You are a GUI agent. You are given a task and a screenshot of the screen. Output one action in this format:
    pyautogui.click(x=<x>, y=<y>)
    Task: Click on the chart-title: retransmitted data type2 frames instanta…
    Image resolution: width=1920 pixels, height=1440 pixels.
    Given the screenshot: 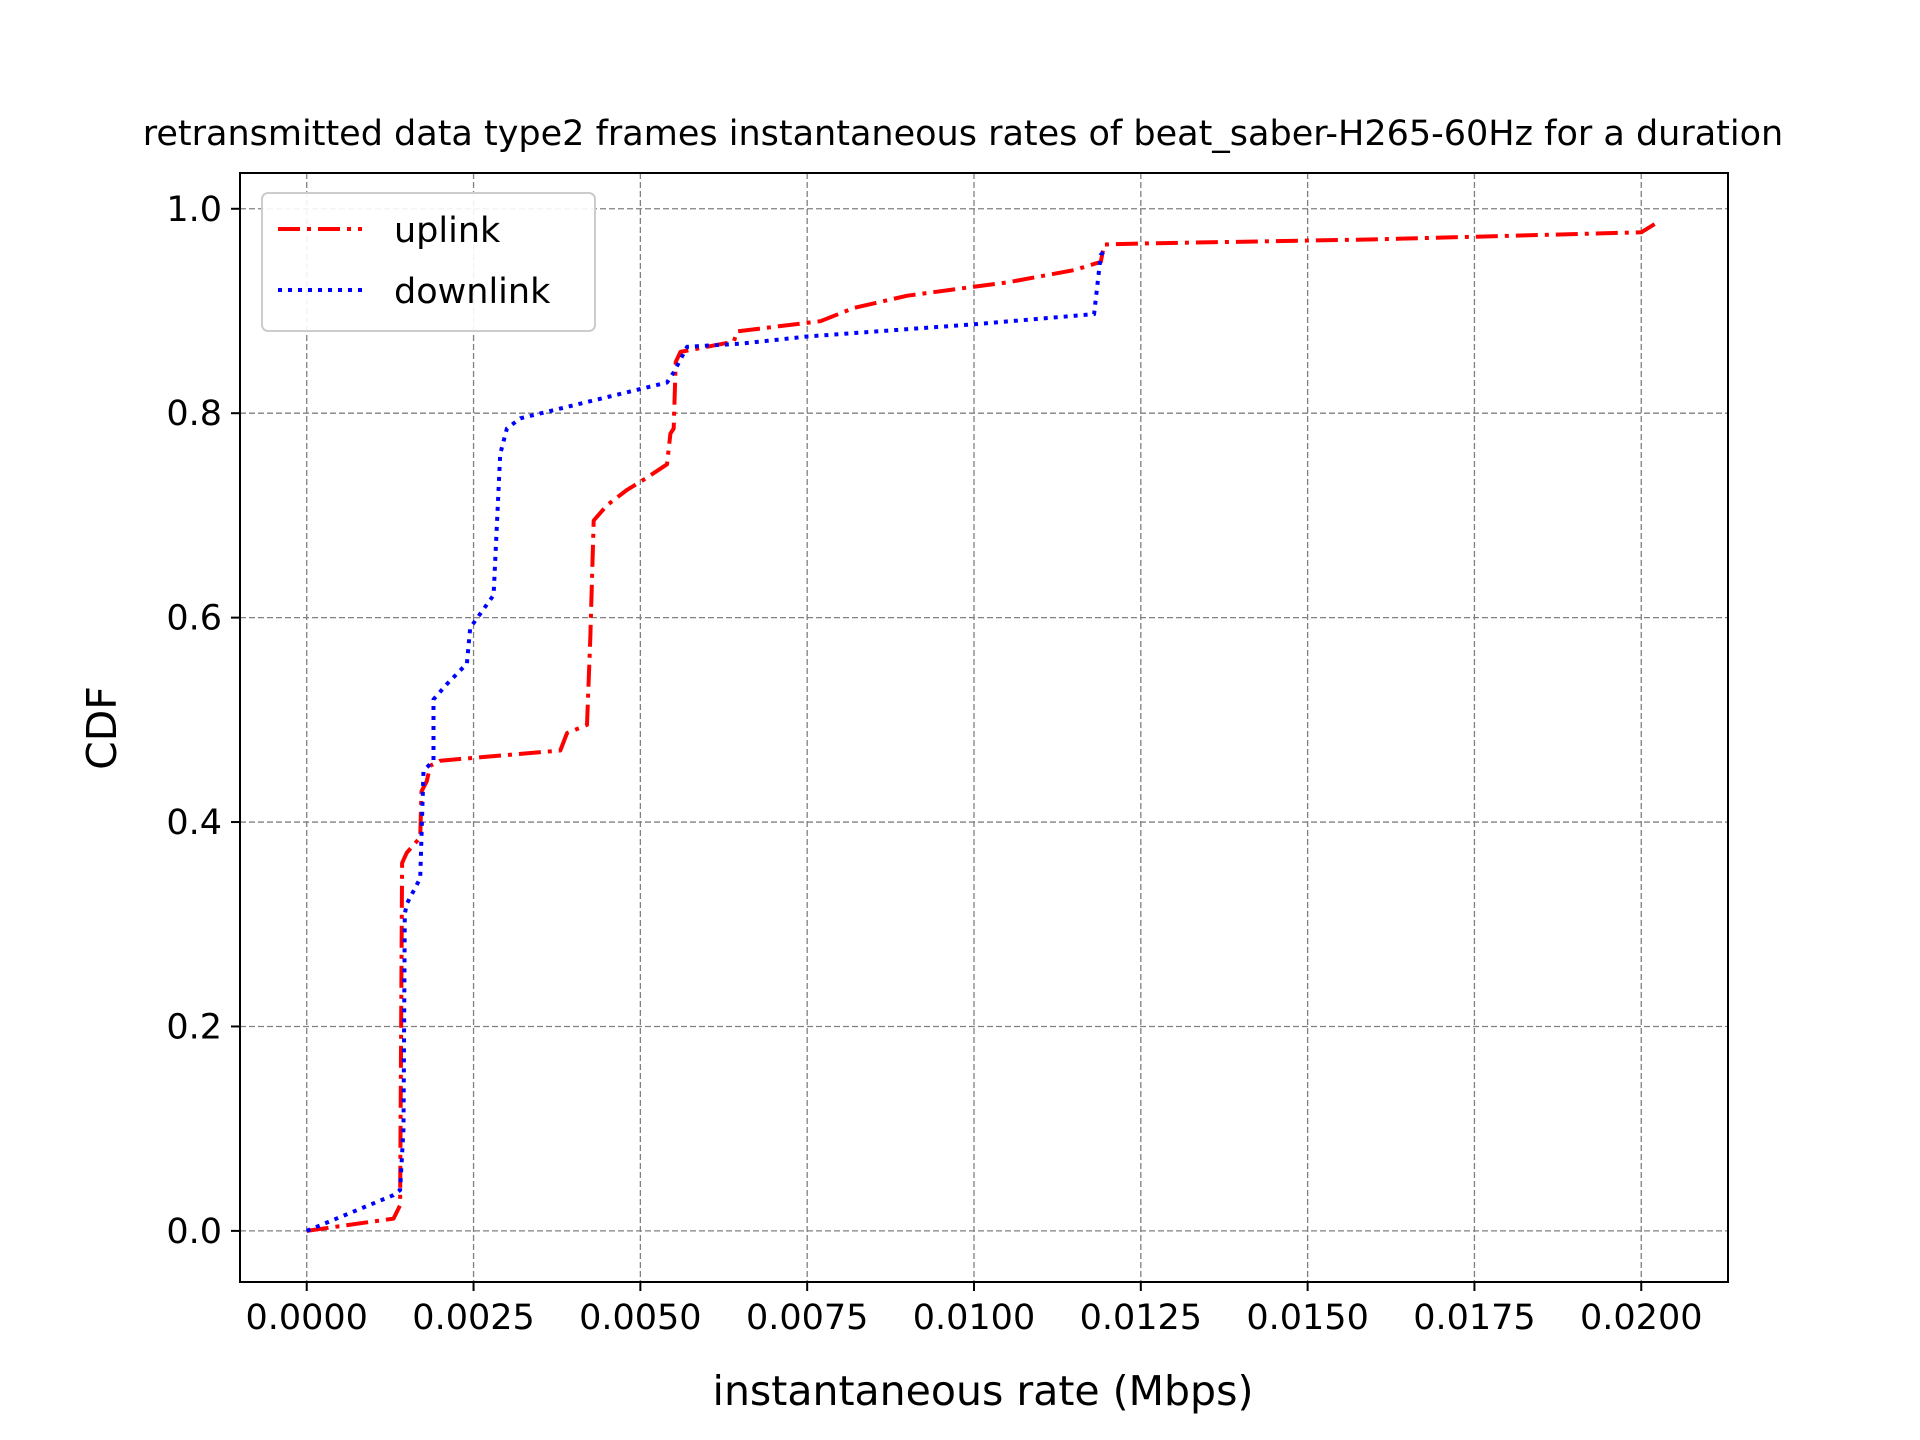 What is the action you would take?
    pyautogui.click(x=963, y=134)
    